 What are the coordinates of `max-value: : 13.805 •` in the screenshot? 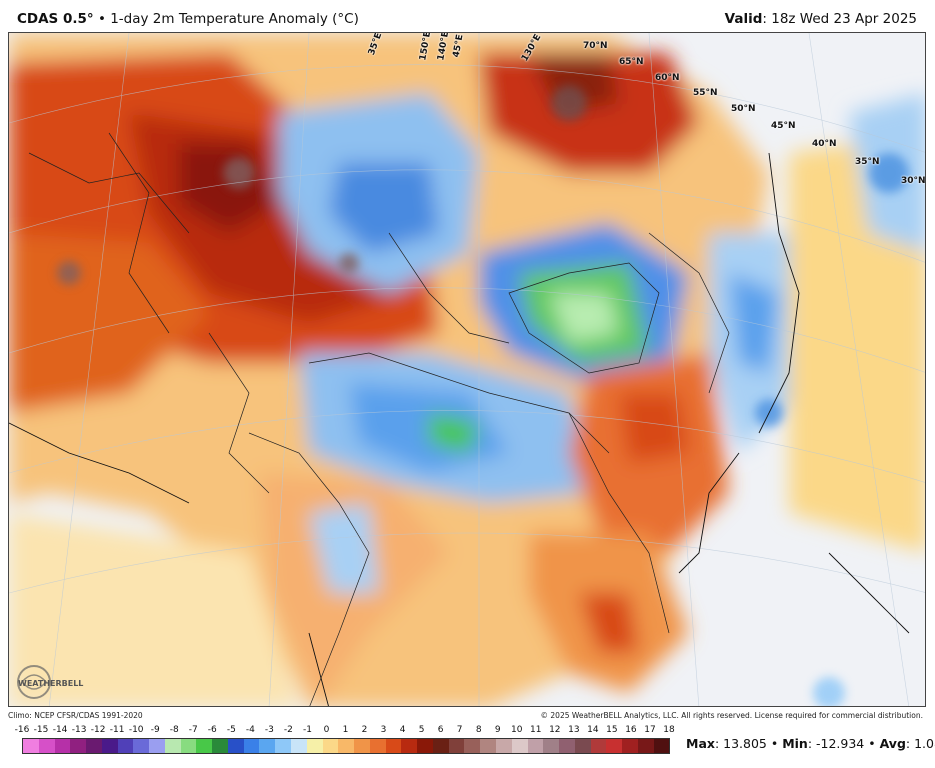 It's located at (748, 743).